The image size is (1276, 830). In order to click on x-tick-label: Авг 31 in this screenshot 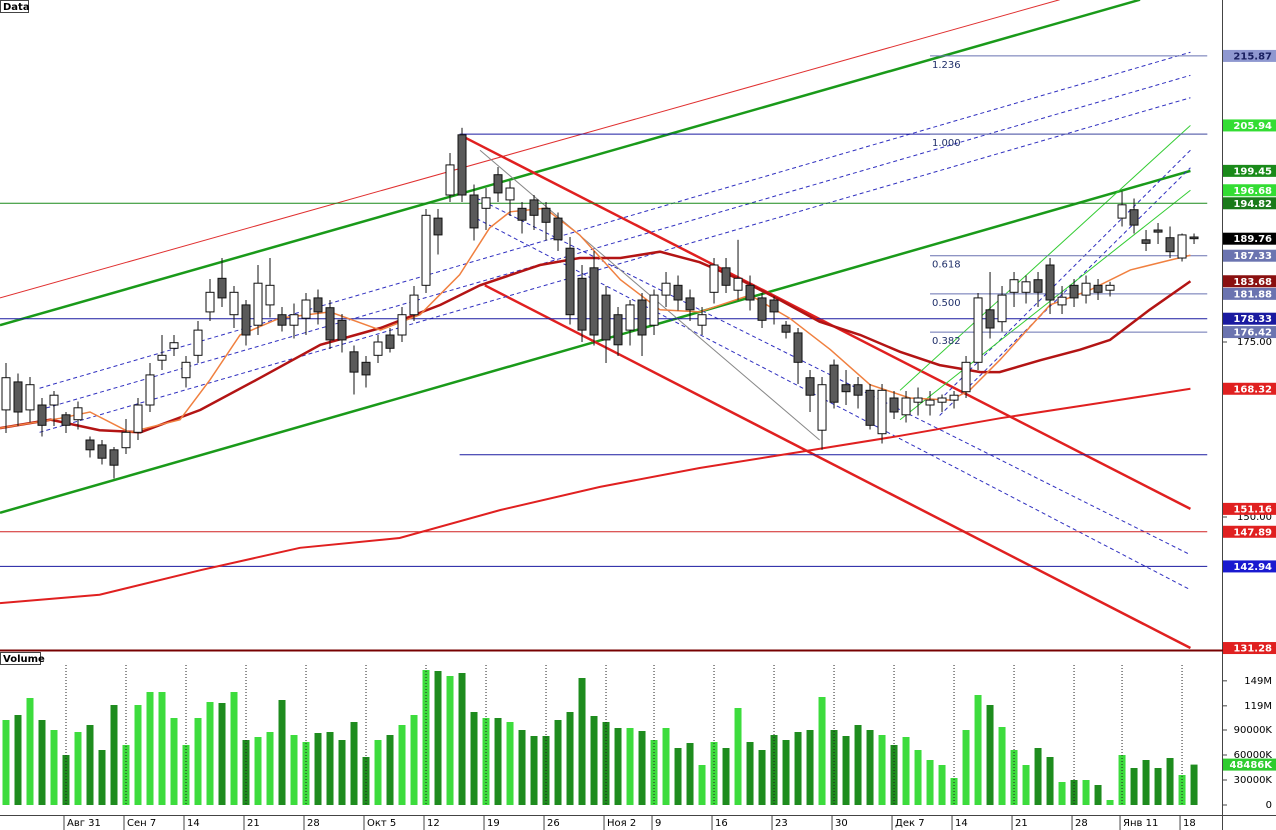, I will do `click(84, 823)`.